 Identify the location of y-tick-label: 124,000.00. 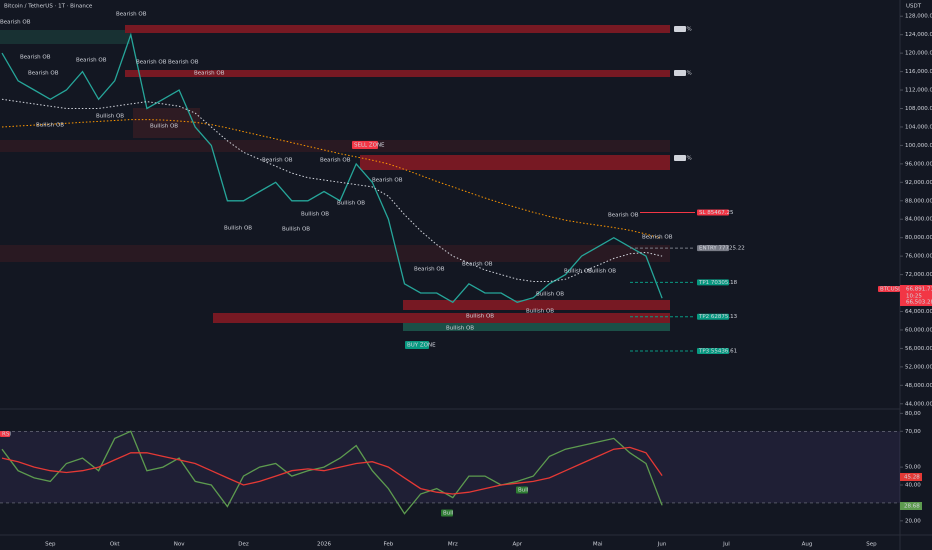
(918, 35).